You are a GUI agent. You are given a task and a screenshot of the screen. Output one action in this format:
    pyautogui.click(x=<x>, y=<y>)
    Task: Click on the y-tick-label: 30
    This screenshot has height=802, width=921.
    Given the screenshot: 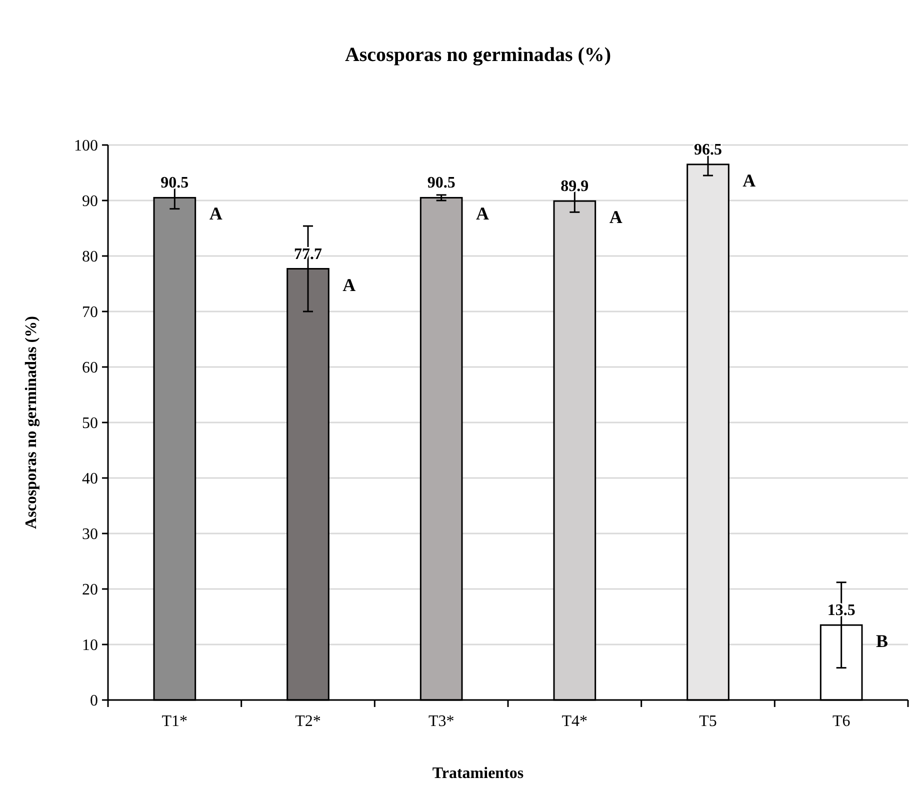 What is the action you would take?
    pyautogui.click(x=90, y=535)
    